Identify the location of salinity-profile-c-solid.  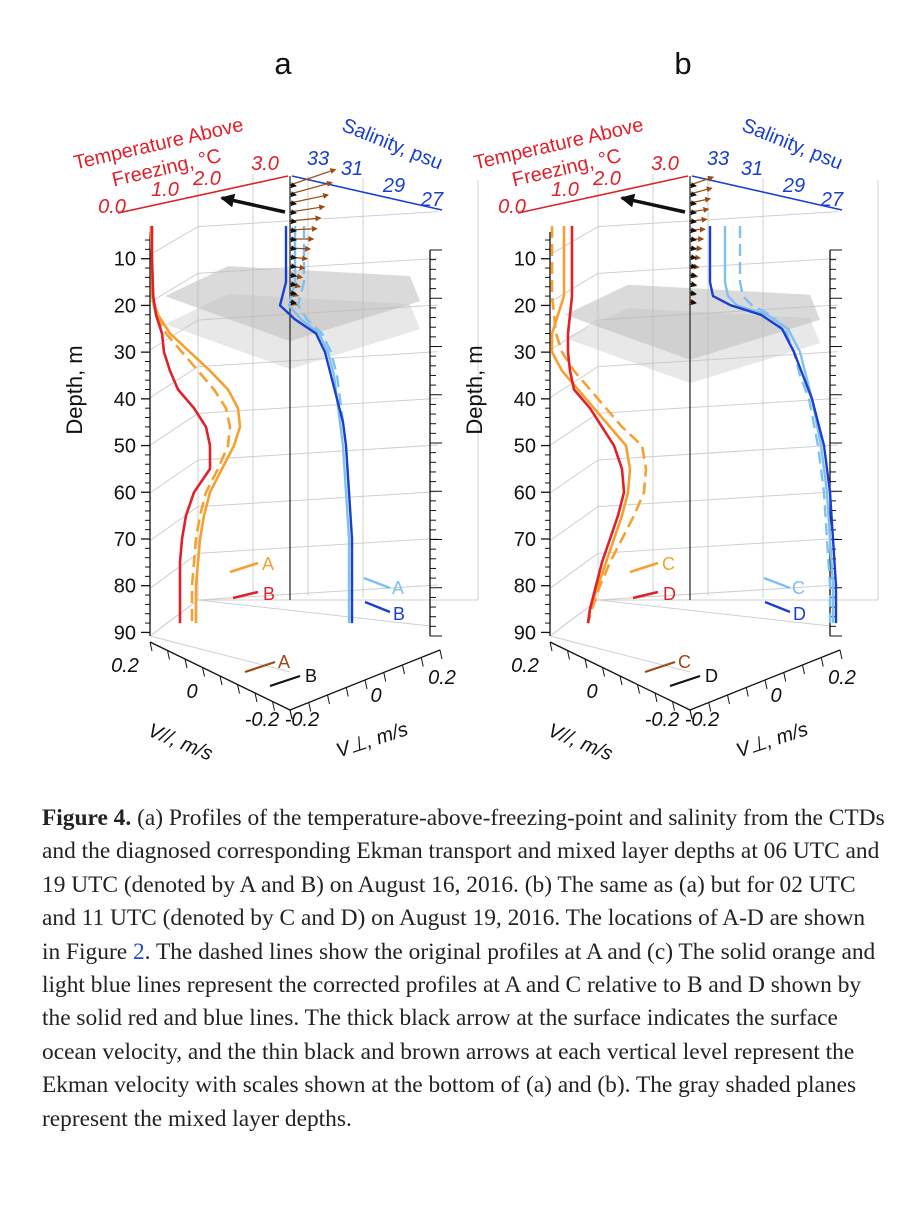
(779, 425).